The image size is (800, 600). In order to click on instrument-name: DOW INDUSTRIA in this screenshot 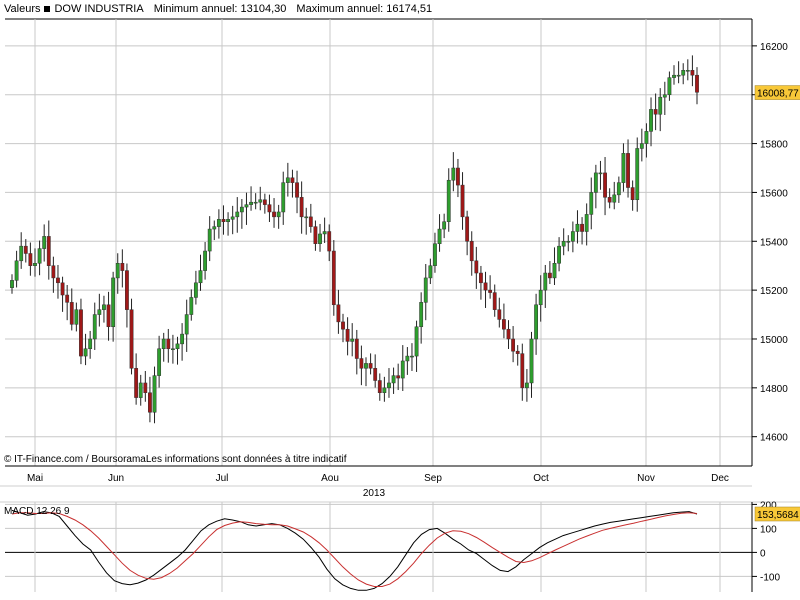, I will do `click(99, 9)`.